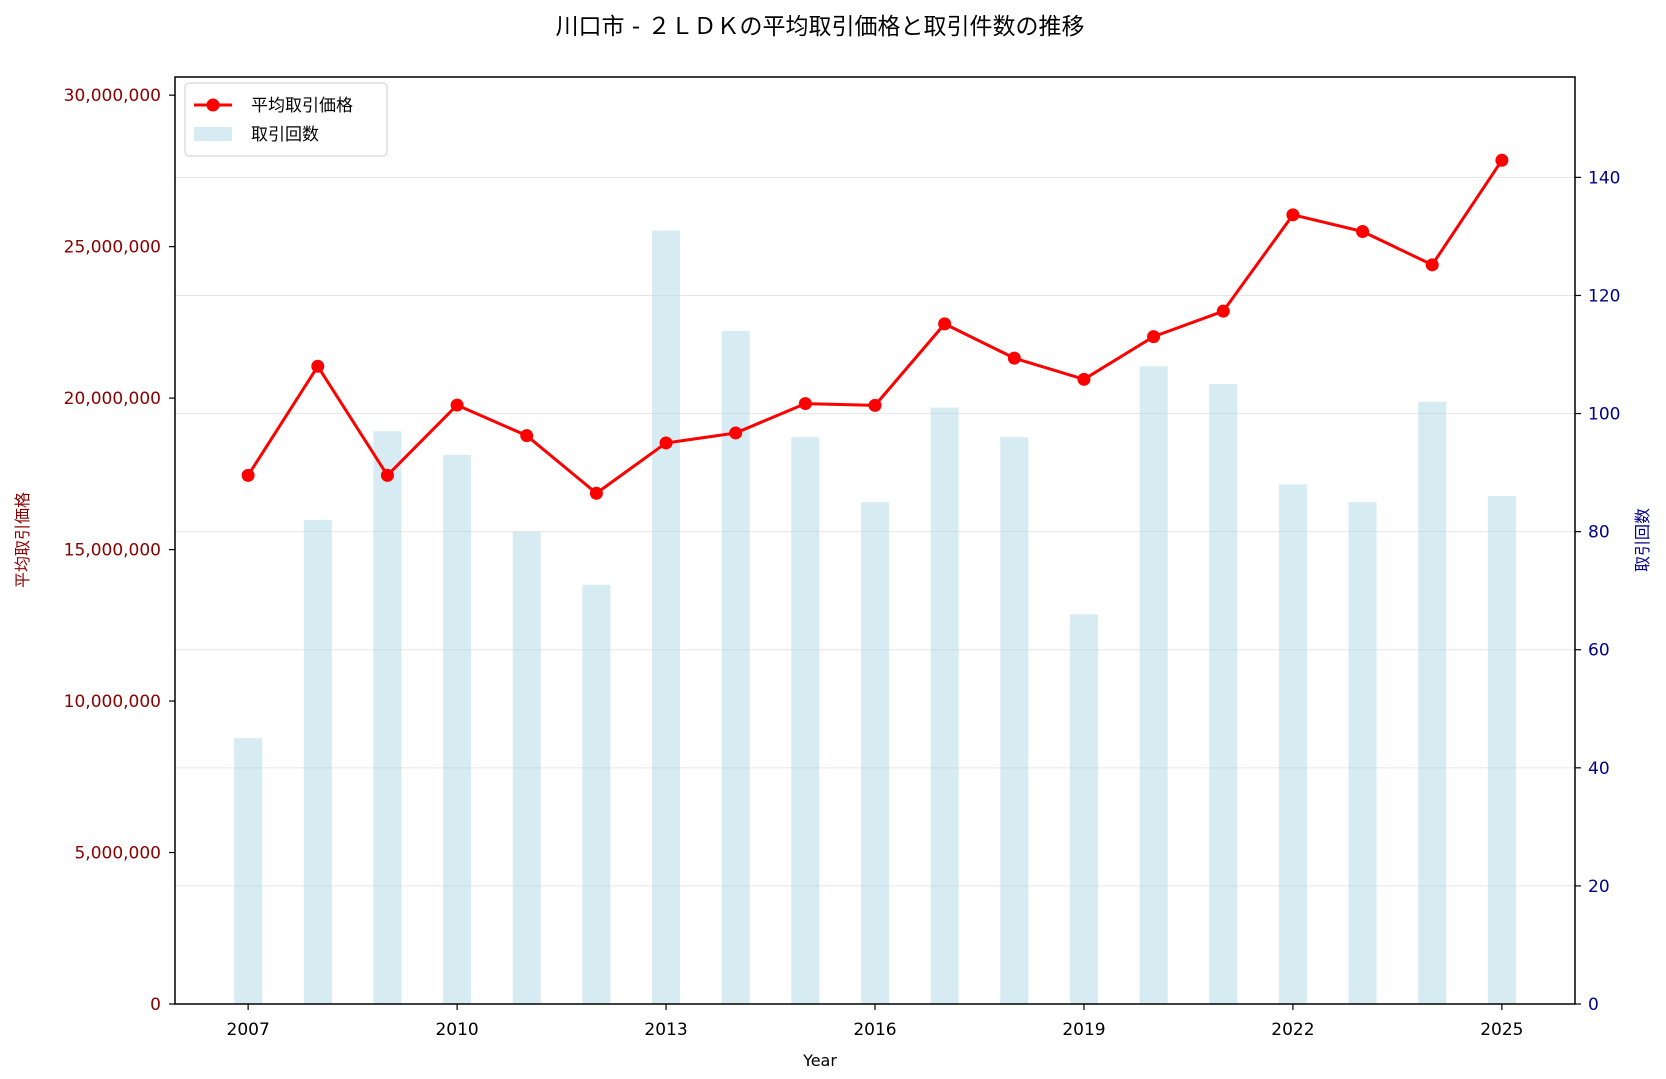 The image size is (1666, 1079). What do you see at coordinates (945, 324) in the screenshot?
I see `price-point-2017` at bounding box center [945, 324].